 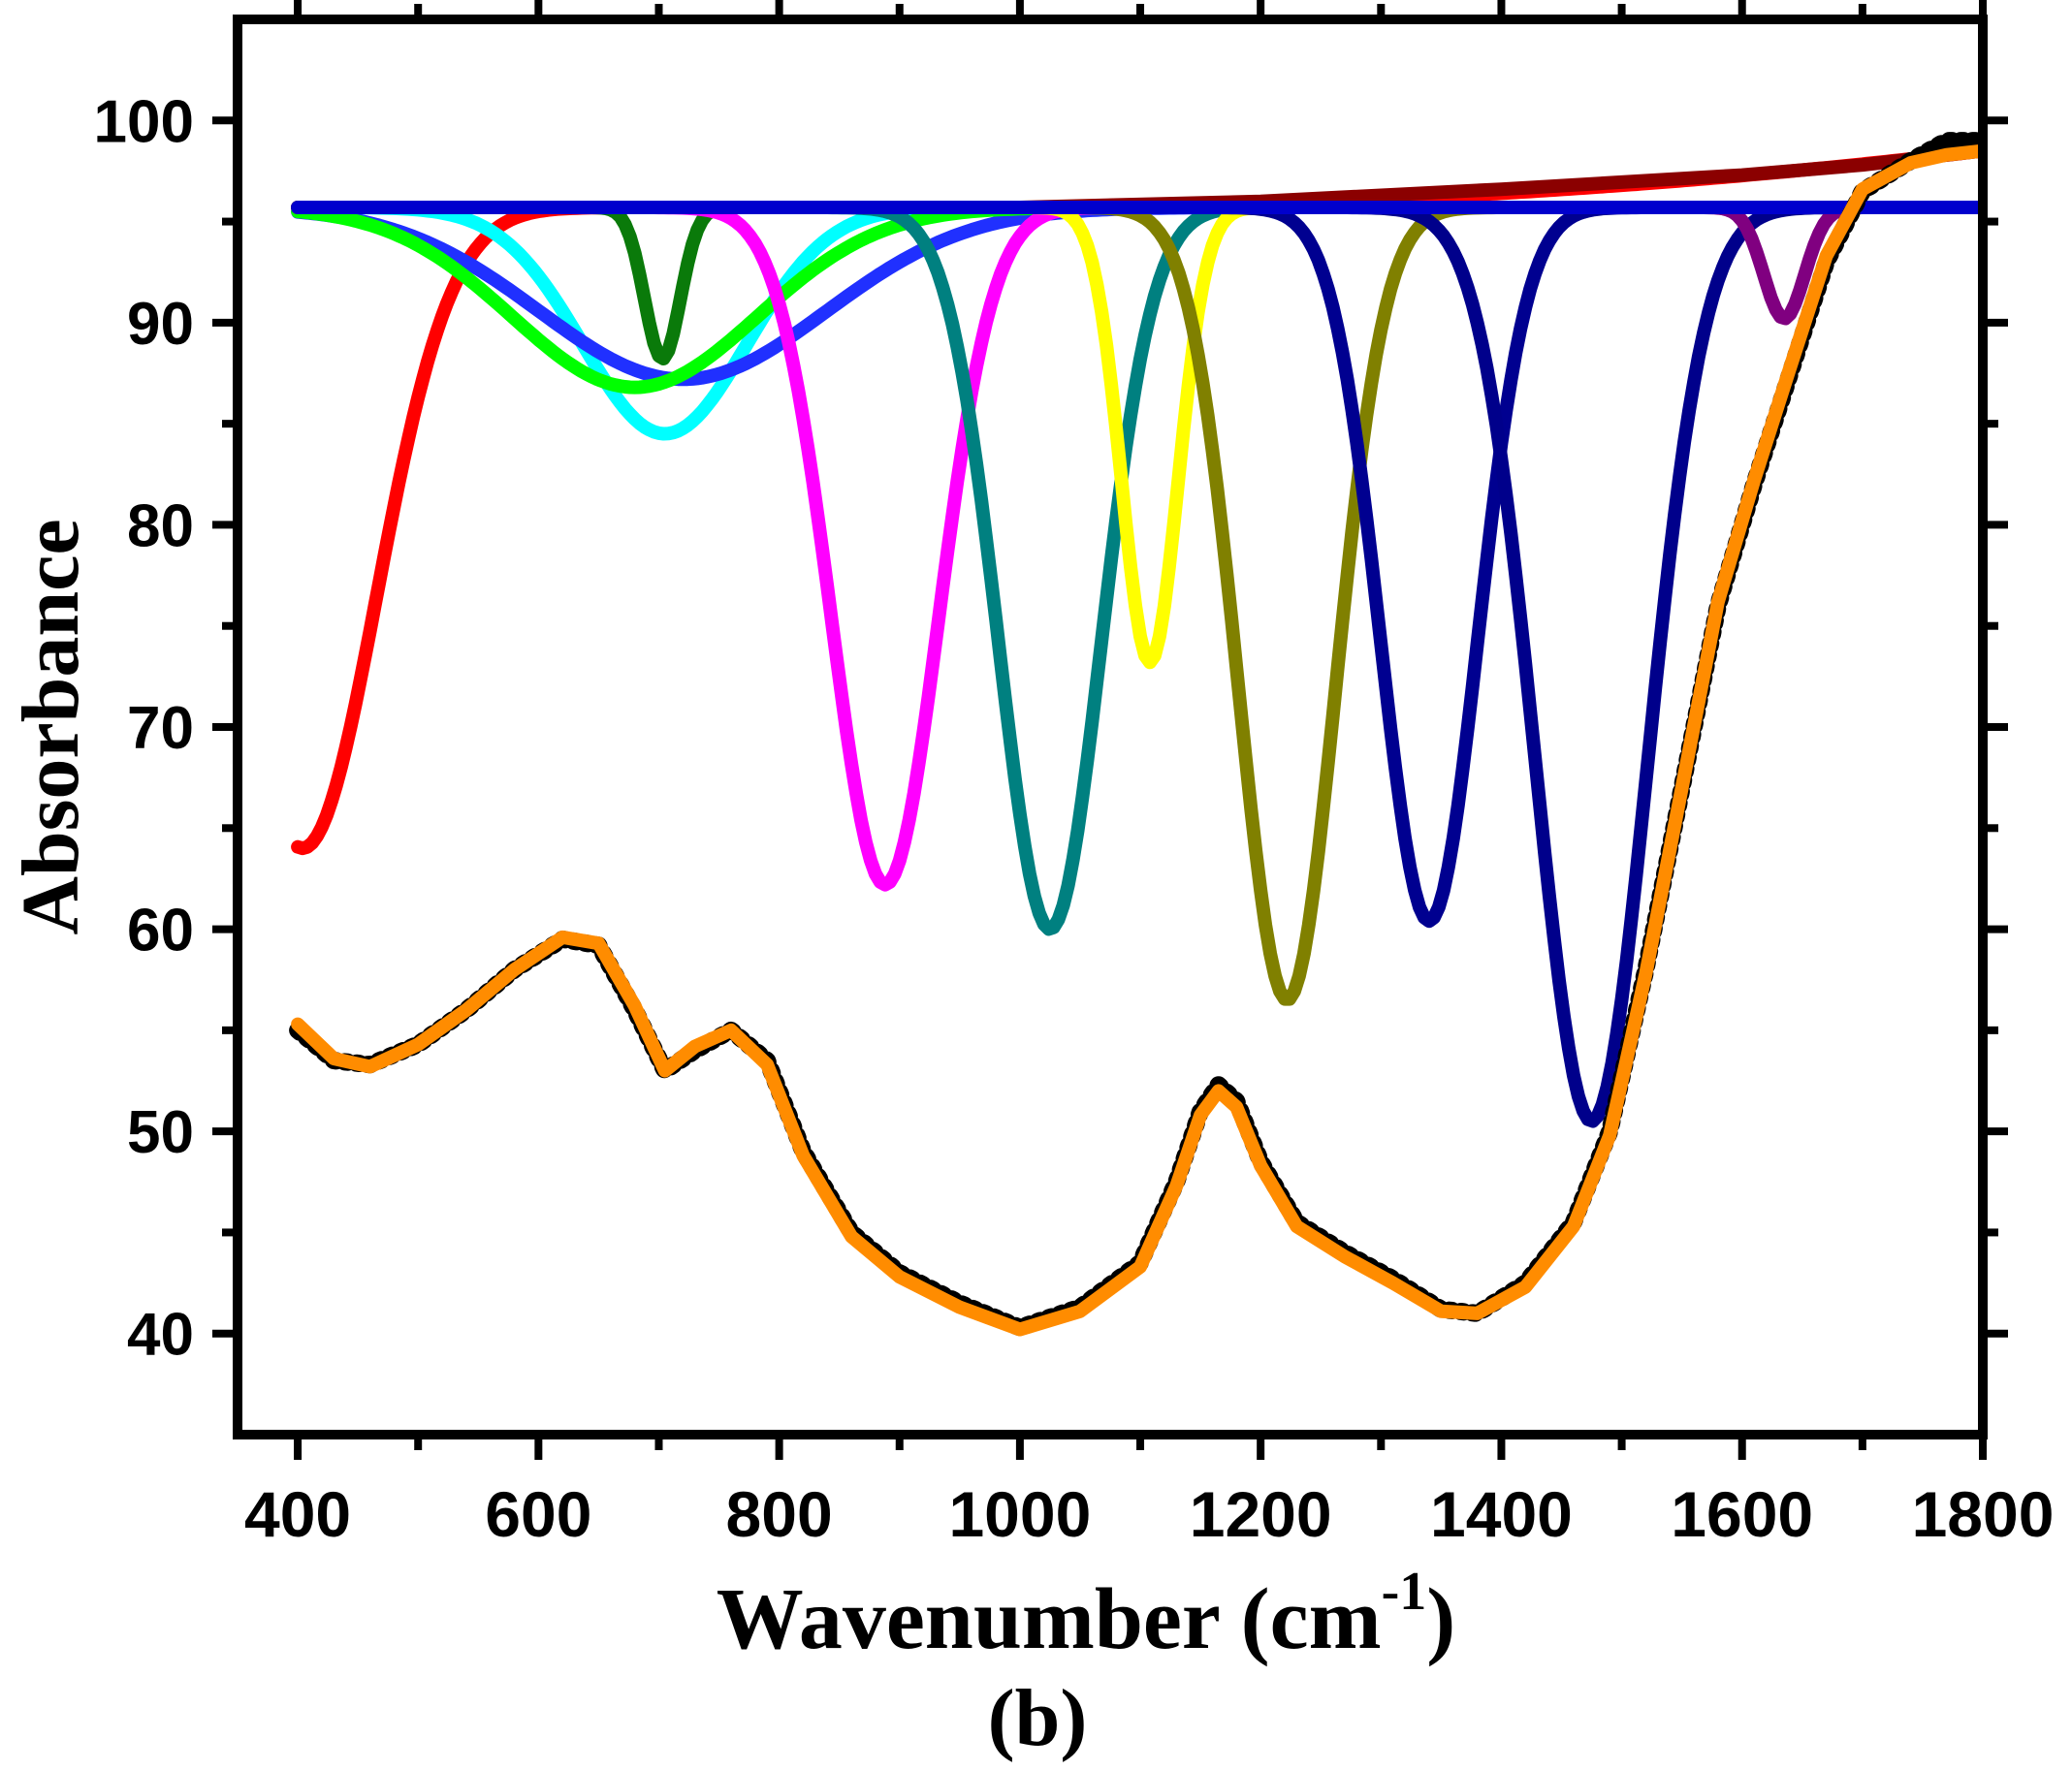 I want to click on x-axis-title: Wavenumber (cm-1), so click(x=1086, y=1614).